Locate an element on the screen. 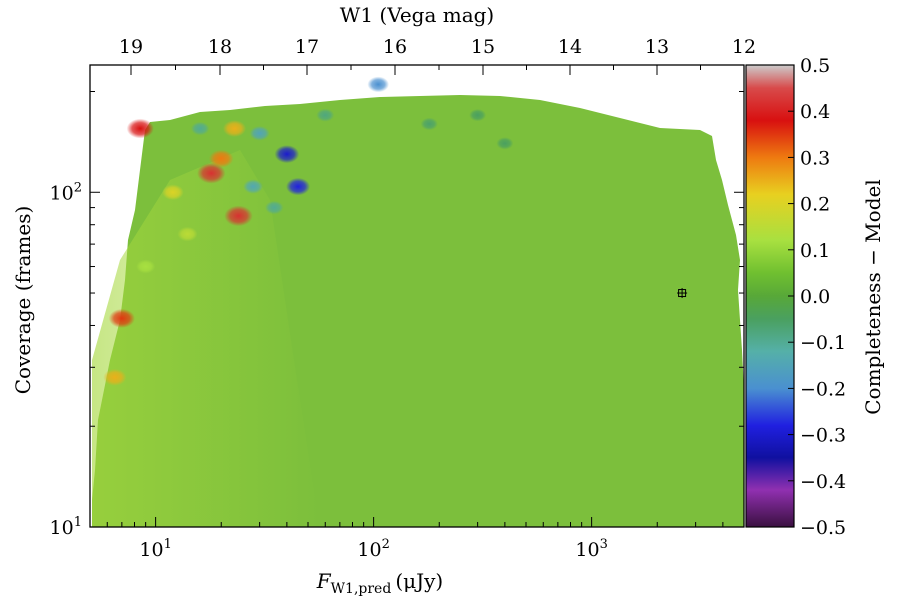 The height and width of the screenshot is (600, 900). top-tick-label: 18 is located at coordinates (220, 47).